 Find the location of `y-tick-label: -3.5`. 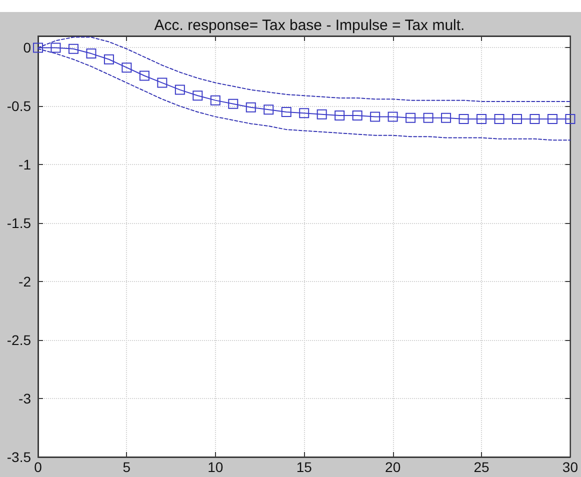

y-tick-label: -3.5 is located at coordinates (19, 457).